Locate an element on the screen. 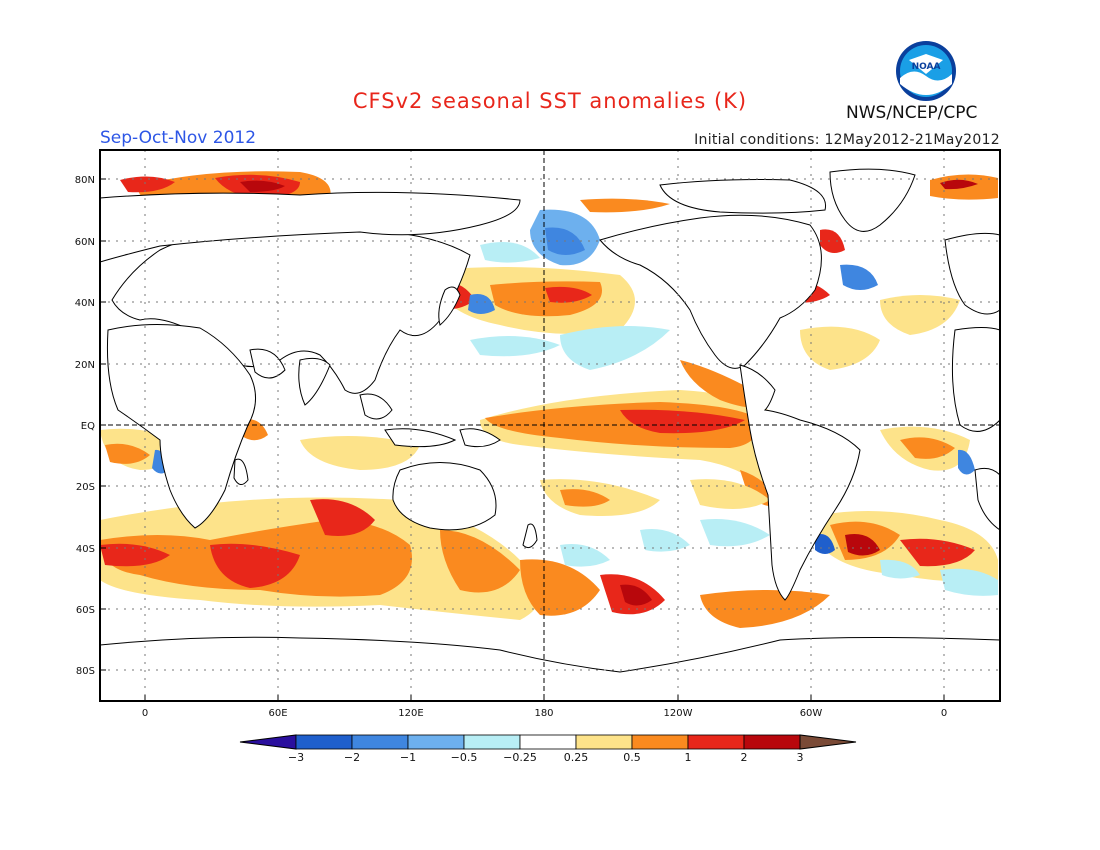 Image resolution: width=1100 pixels, height=850 pixels. lat-label: 60N is located at coordinates (85, 242).